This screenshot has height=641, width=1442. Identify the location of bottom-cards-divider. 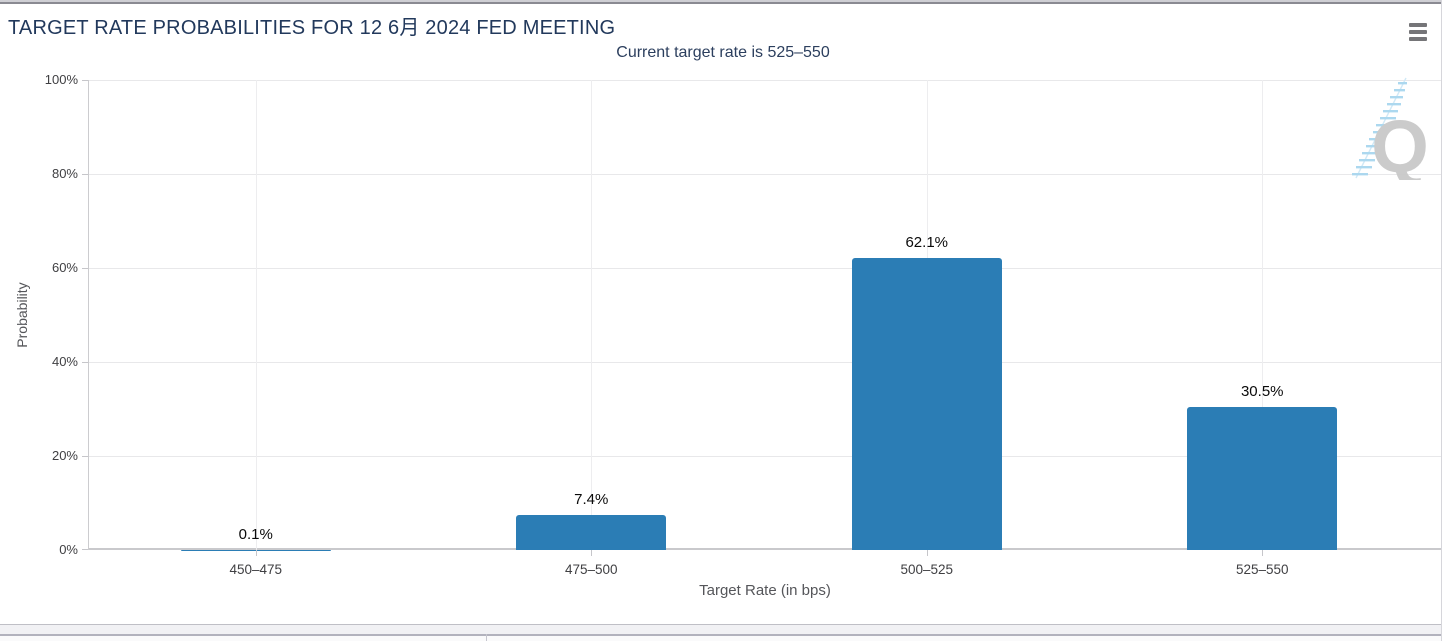
(486, 637).